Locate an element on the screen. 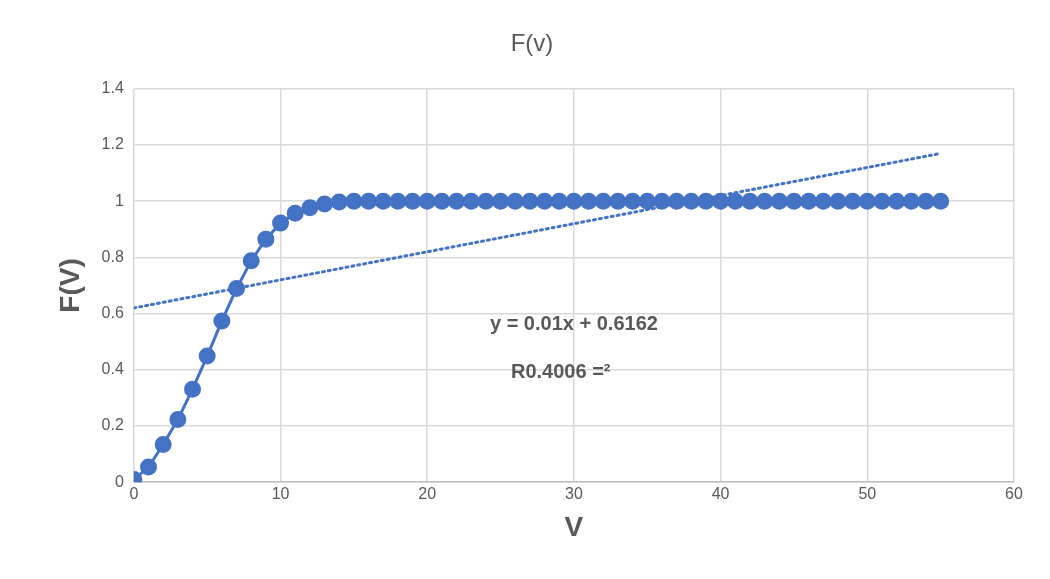  y-tick-label: 0.6 is located at coordinates (112, 313).